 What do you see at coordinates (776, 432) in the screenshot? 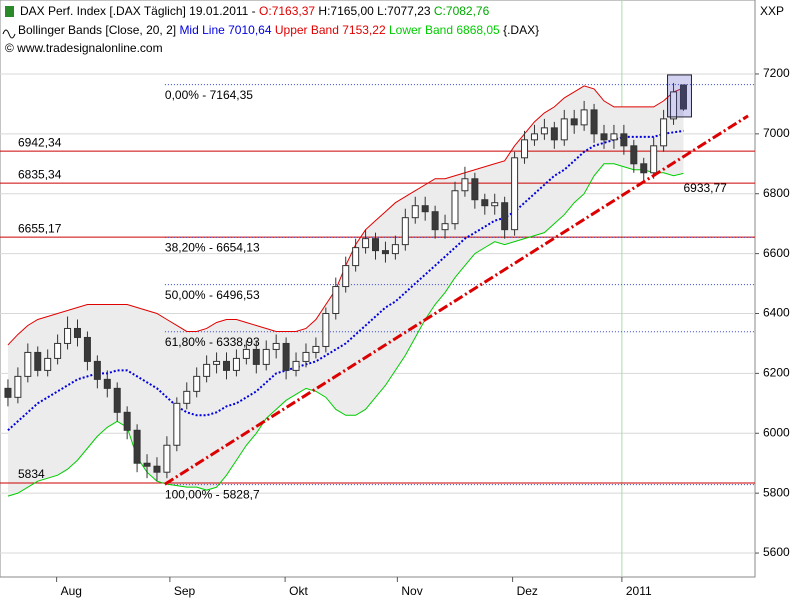
I see `y-tick-label: 6000` at bounding box center [776, 432].